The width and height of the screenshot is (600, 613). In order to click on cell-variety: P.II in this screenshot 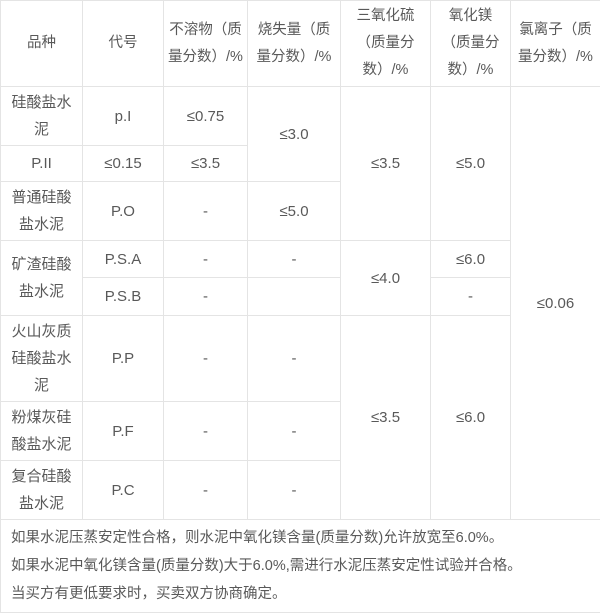, I will do `click(42, 164)`.